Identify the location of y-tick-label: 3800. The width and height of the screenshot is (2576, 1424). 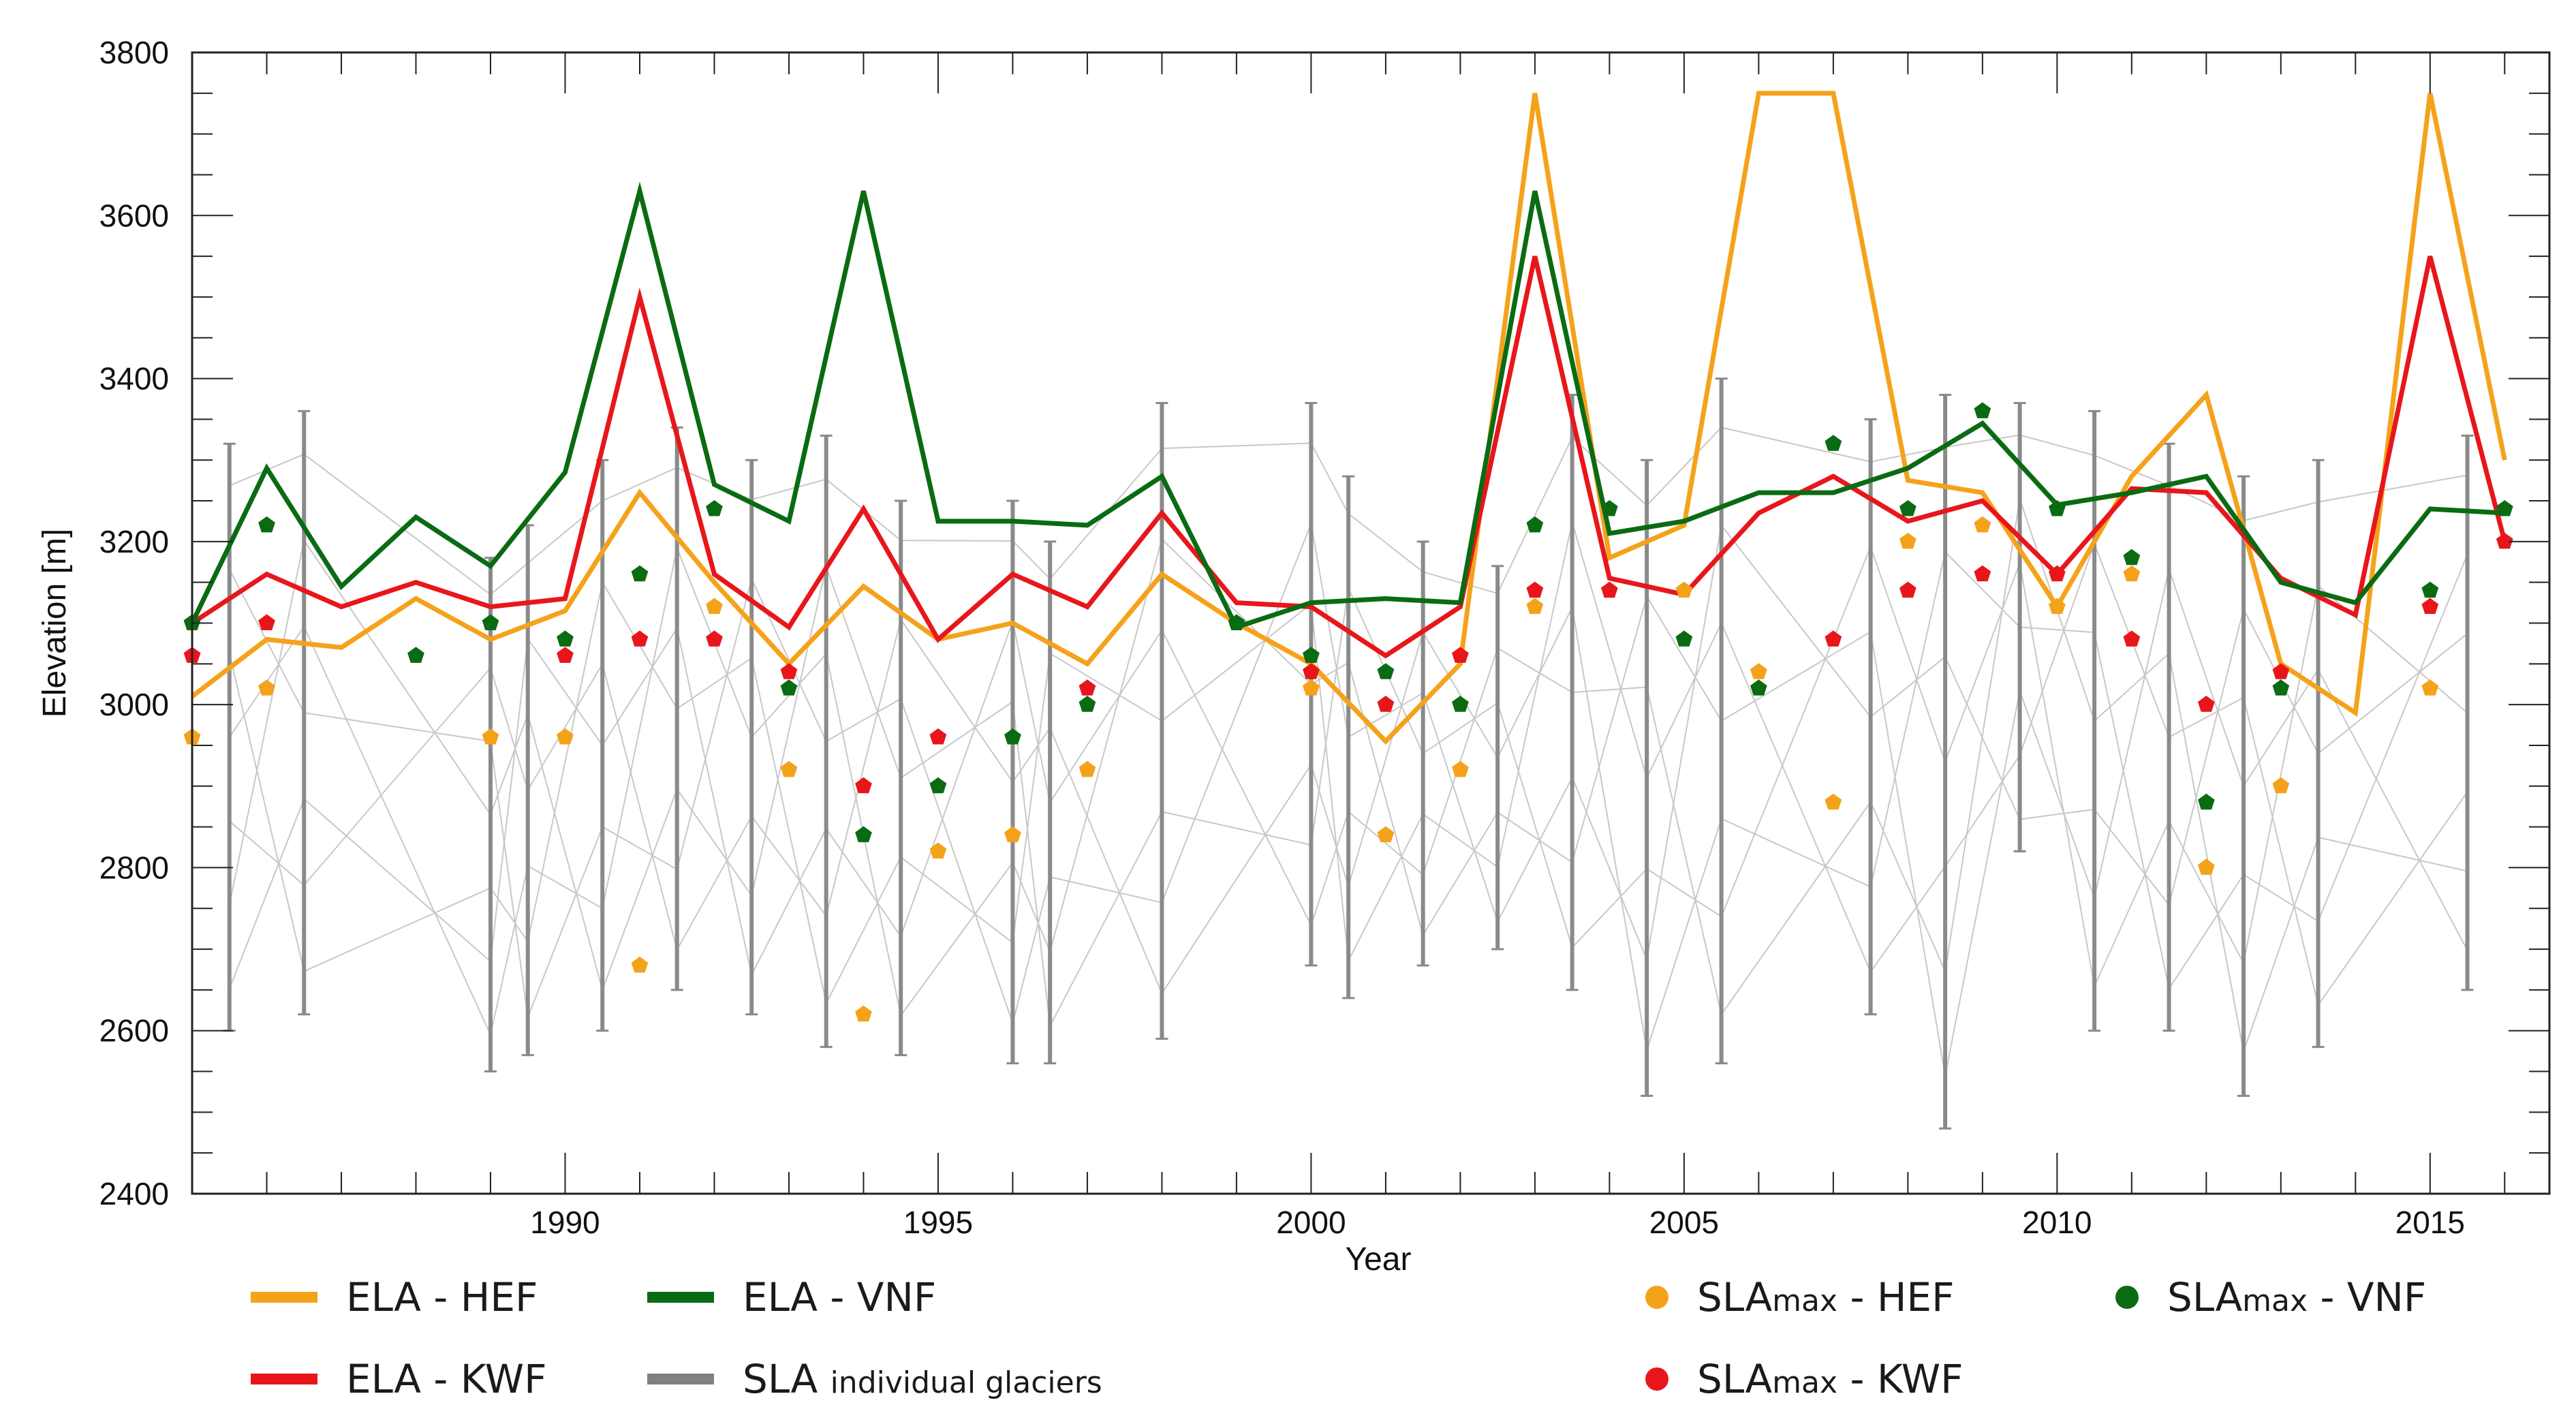
(134, 52).